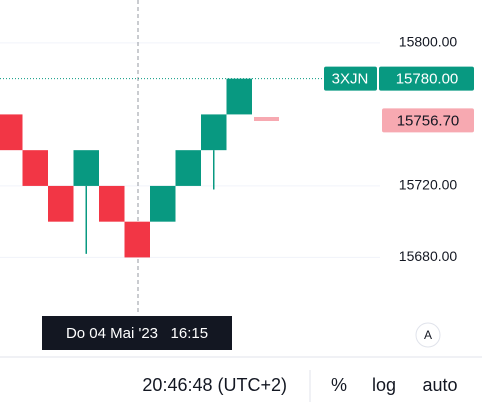 This screenshot has width=482, height=413. I want to click on last-price-tag, so click(426, 78).